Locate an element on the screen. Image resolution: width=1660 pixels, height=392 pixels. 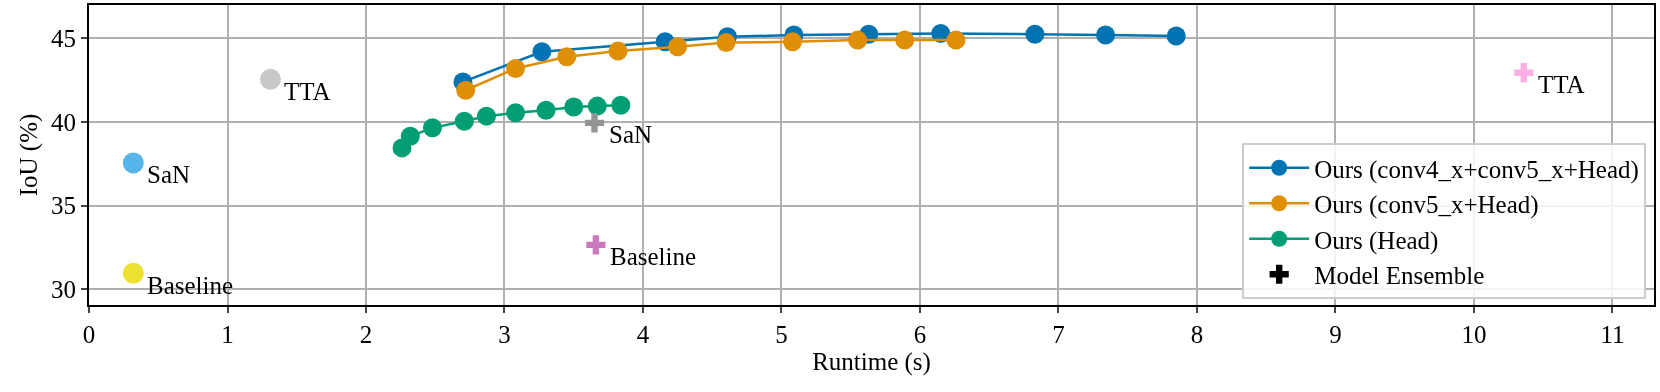
y-tick-label: 40 is located at coordinates (63, 122).